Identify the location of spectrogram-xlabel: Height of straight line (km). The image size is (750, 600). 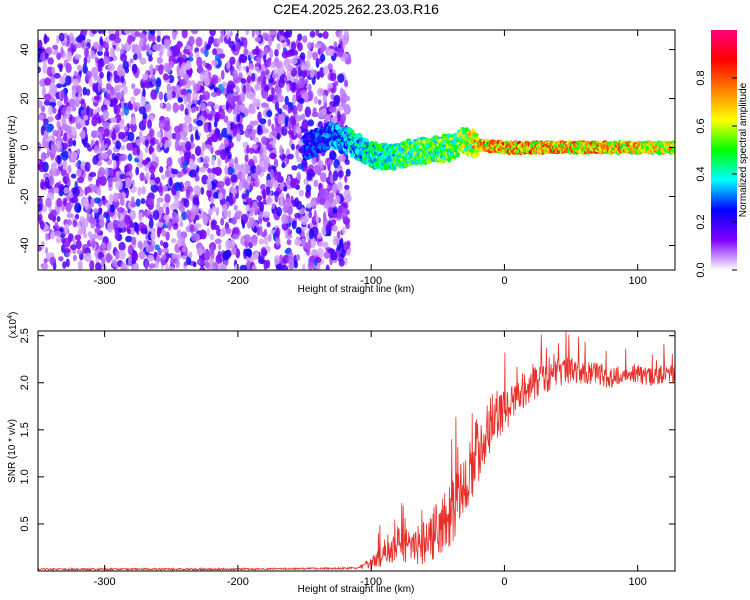
(356, 289).